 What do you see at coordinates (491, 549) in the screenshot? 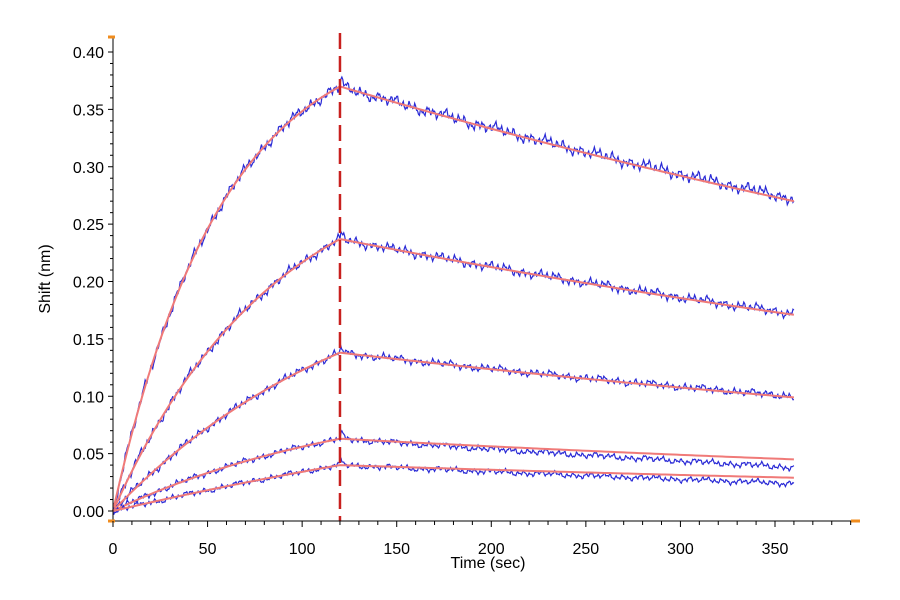
I see `x-tick-label: 200` at bounding box center [491, 549].